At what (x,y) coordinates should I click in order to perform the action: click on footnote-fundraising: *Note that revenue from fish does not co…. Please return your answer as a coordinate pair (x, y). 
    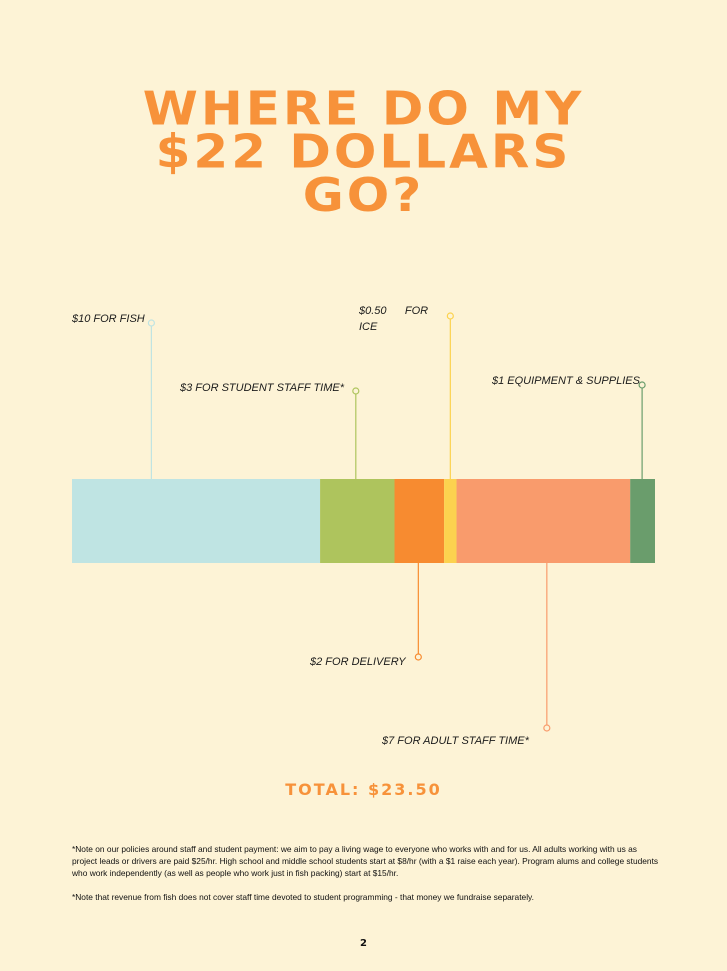
    Looking at the image, I should click on (303, 897).